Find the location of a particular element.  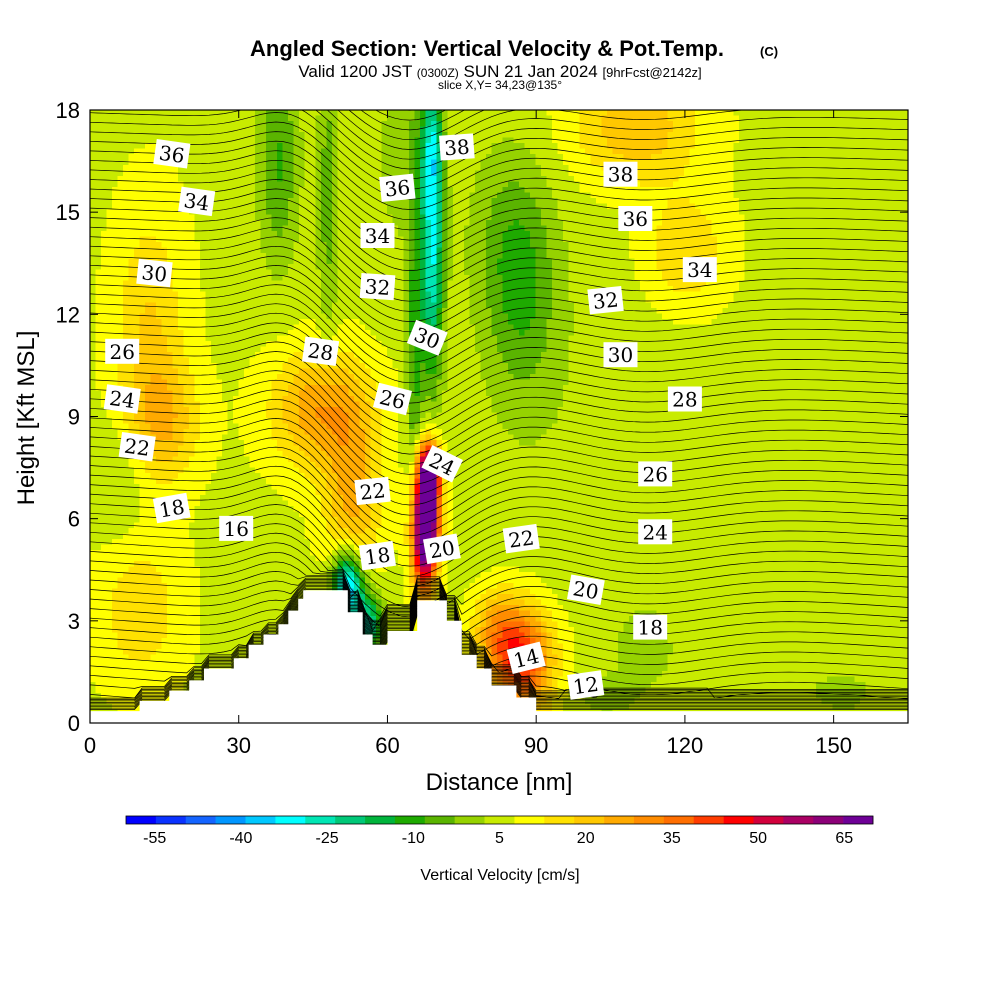

contour-label-text: 34 is located at coordinates (377, 236).